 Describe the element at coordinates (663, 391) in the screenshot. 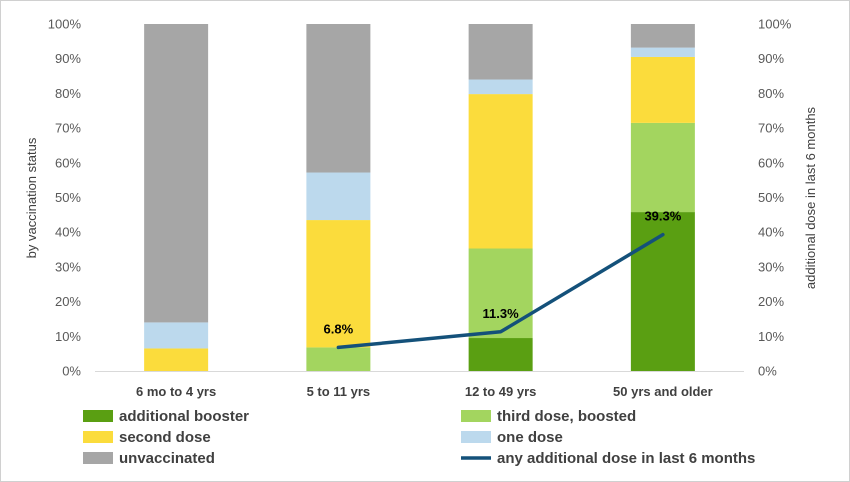

I see `category-label: 50 yrs and older` at that location.